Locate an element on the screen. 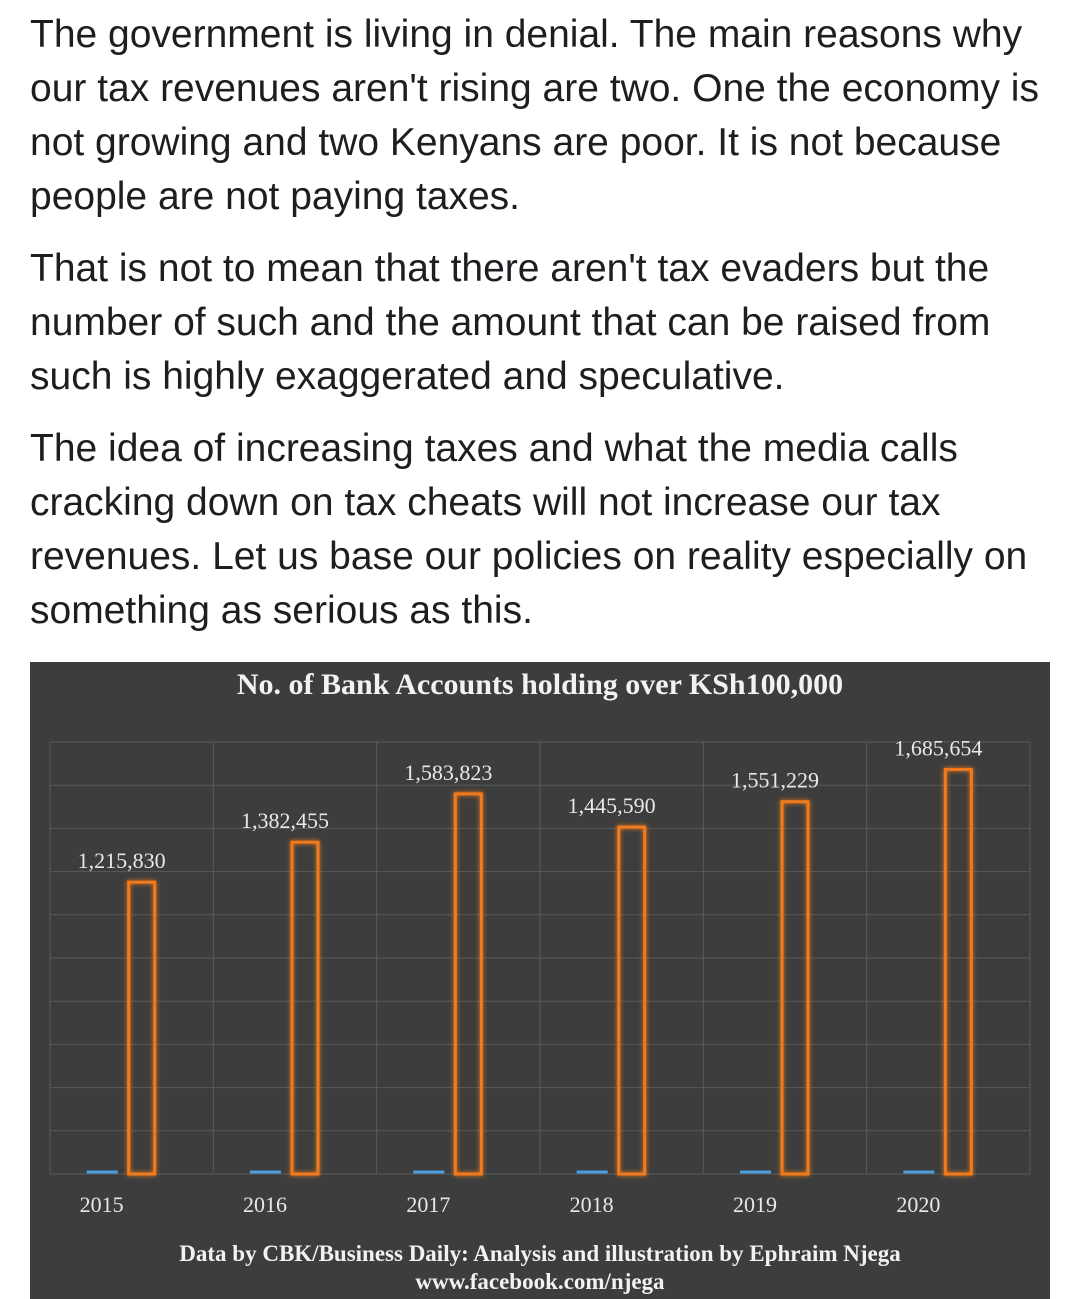 This screenshot has height=1299, width=1080. bar-2019 is located at coordinates (795, 988).